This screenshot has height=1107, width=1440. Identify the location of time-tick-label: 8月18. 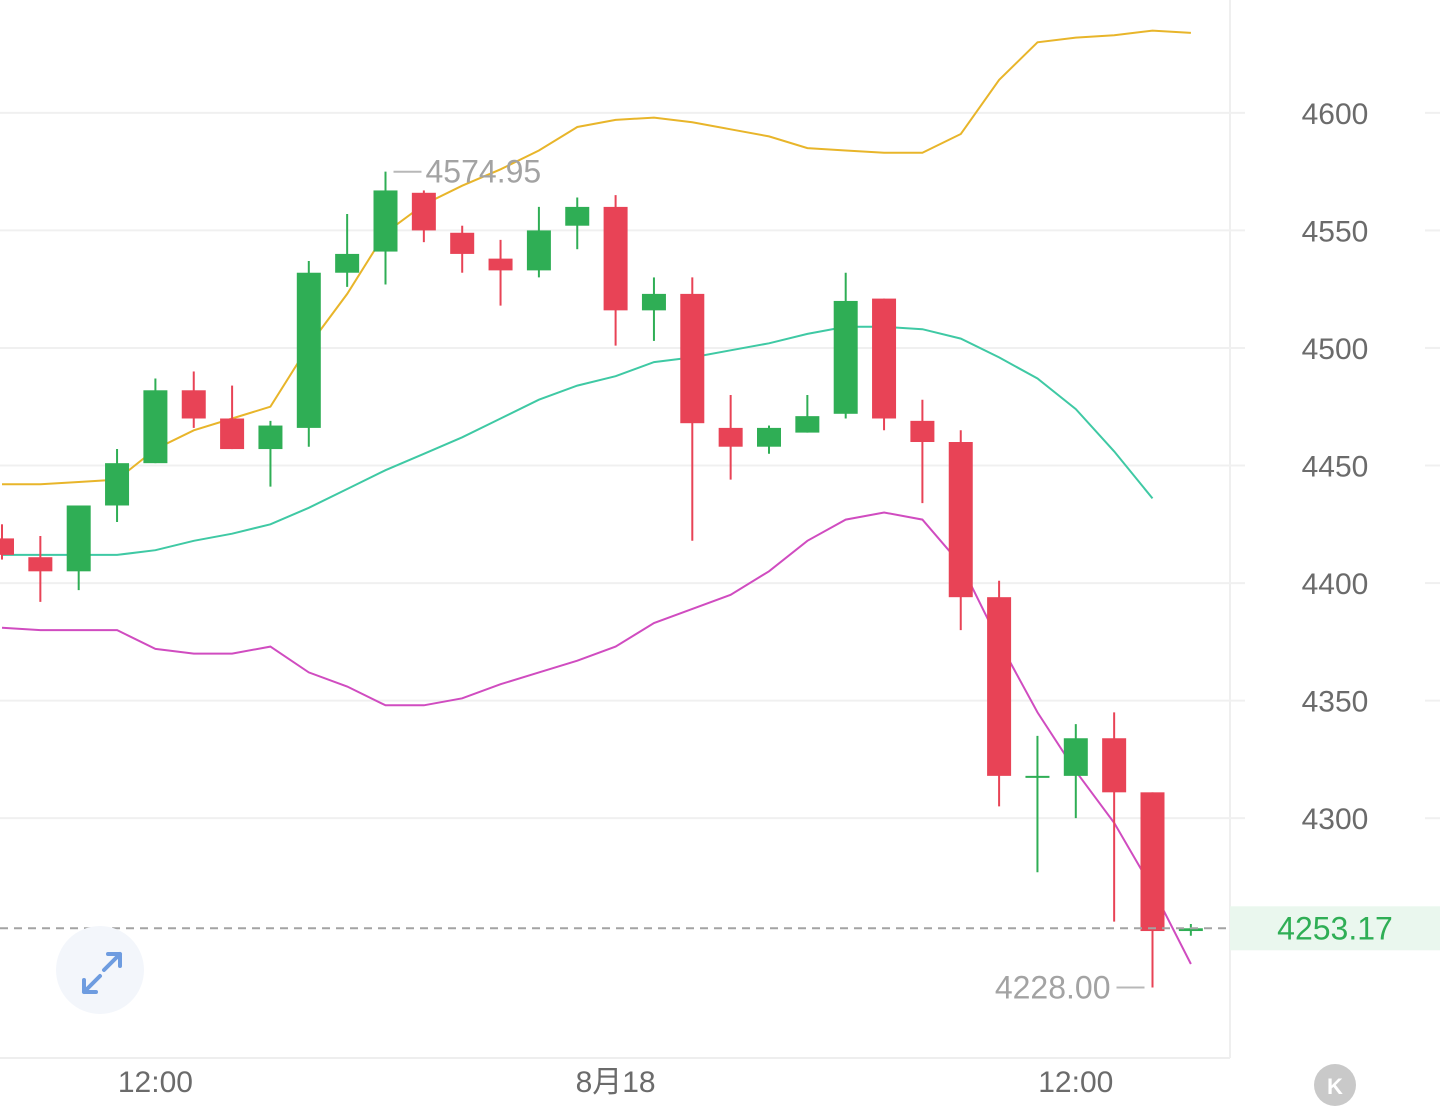
(616, 1082).